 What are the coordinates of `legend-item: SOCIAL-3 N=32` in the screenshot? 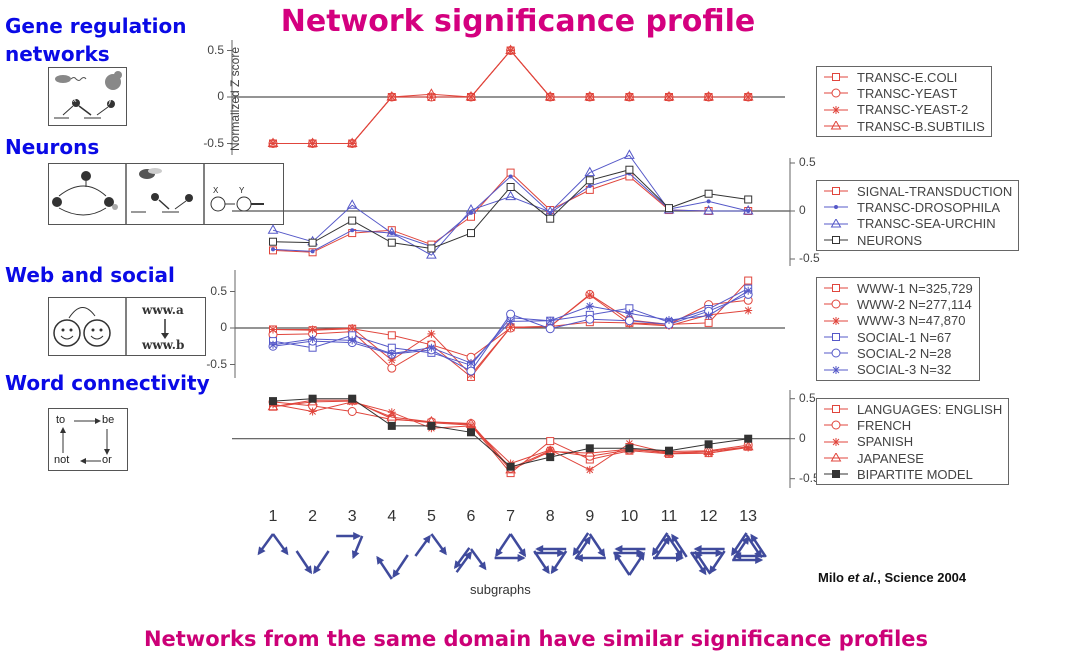 It's located at (898, 369).